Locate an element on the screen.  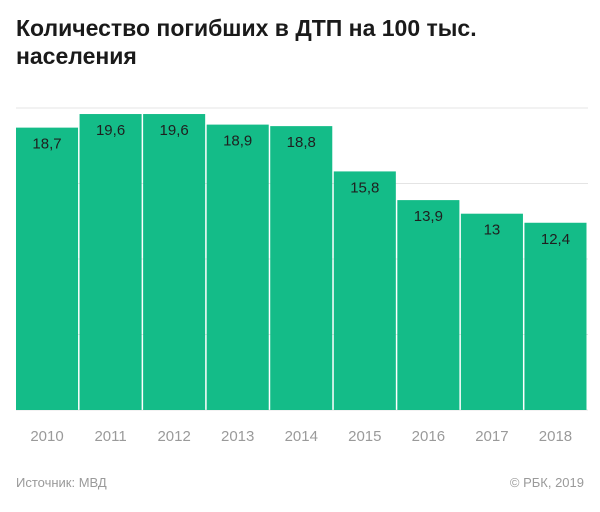
x-tick-label: 2014 is located at coordinates (301, 436).